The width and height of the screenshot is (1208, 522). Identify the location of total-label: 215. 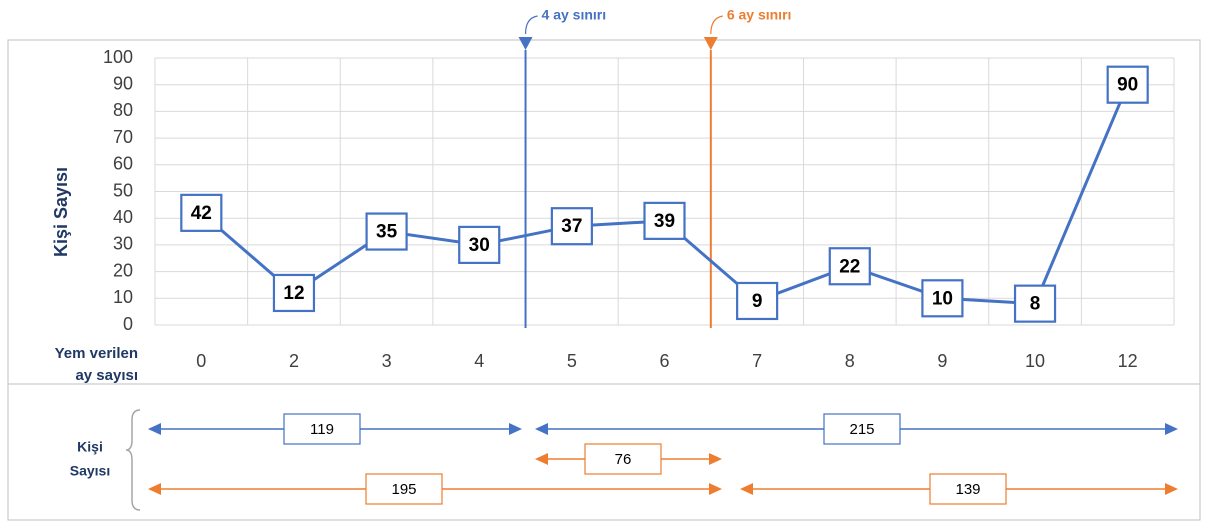
(861, 429).